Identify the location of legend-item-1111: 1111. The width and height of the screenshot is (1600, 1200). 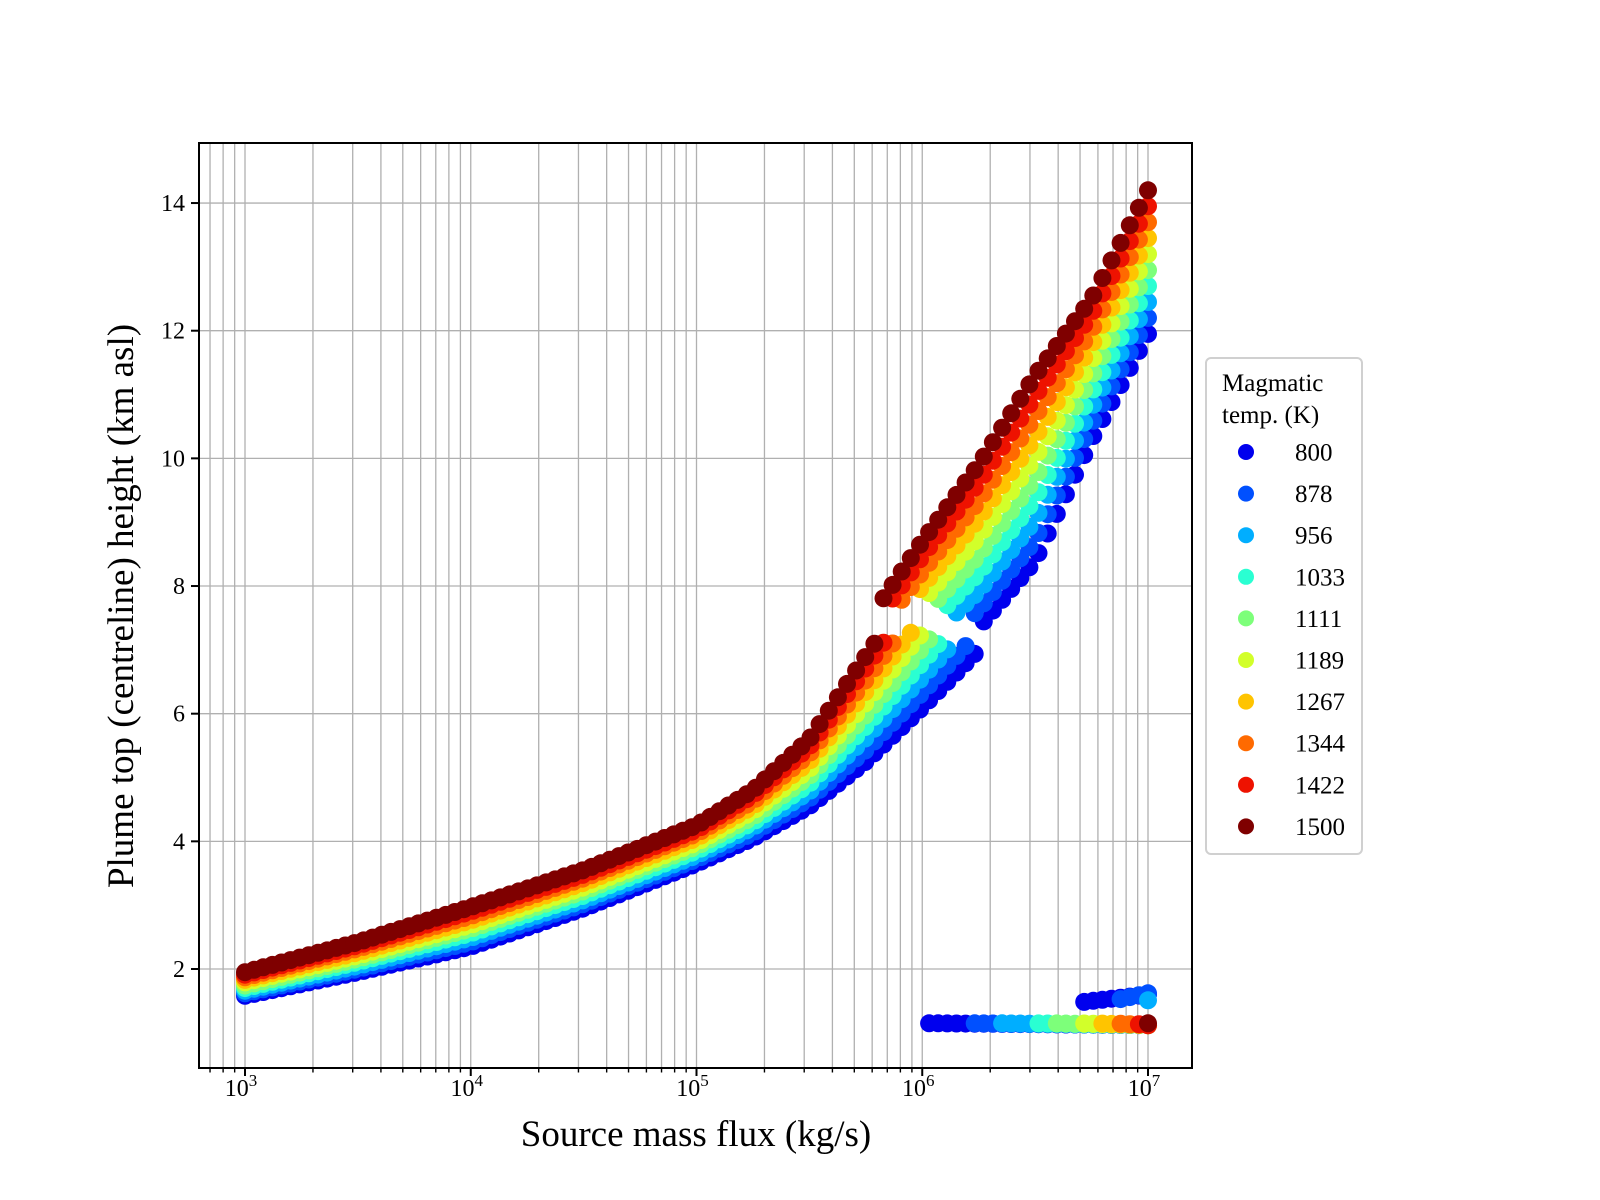
(1290, 619).